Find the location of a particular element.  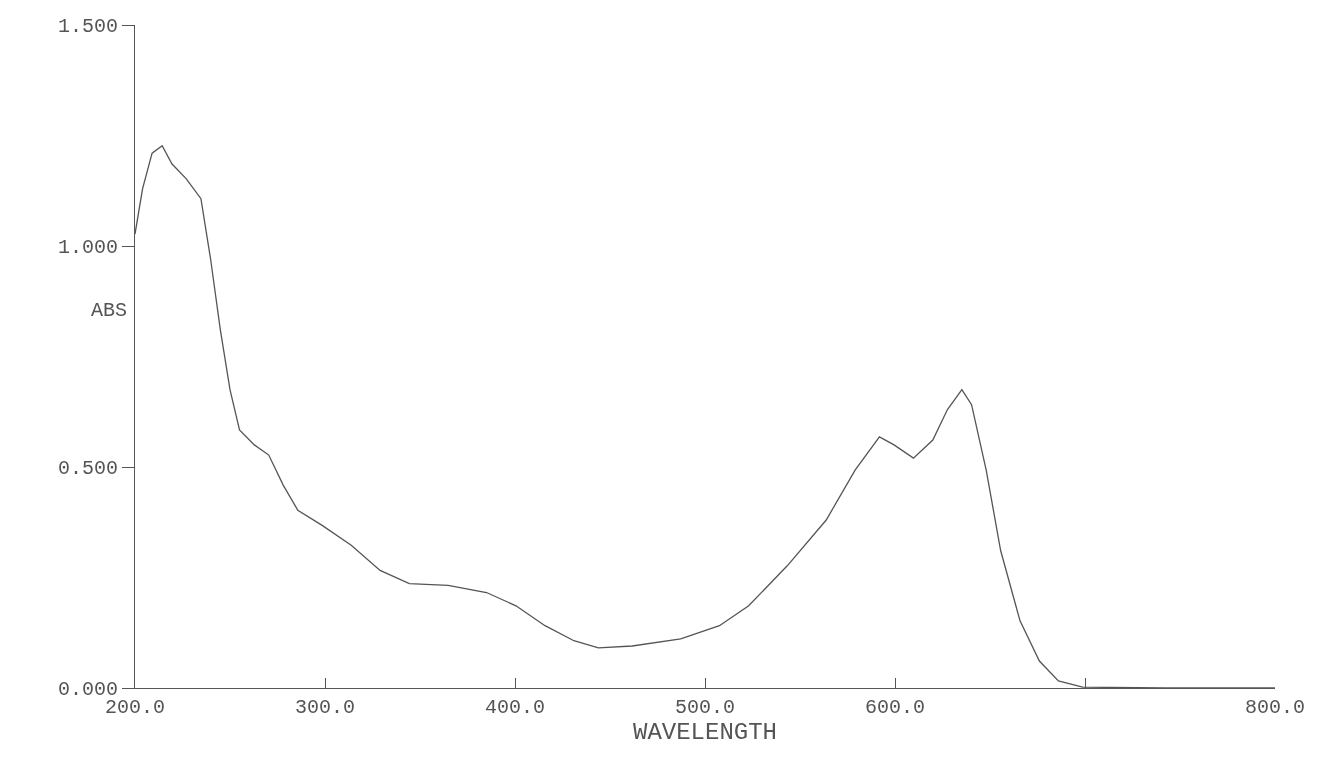

x-tick-label: 400.0 is located at coordinates (515, 707).